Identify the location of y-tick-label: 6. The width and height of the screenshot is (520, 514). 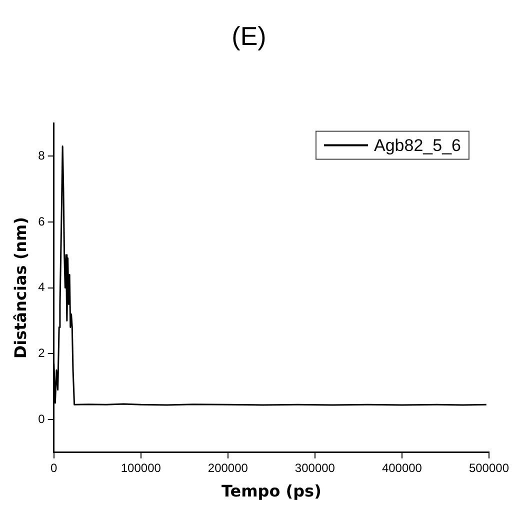
(42, 221).